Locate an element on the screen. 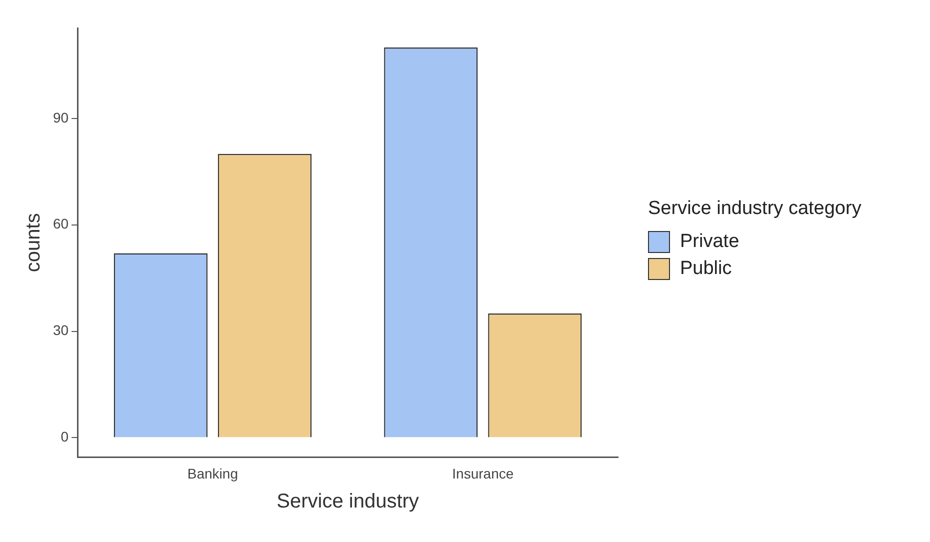 This screenshot has width=930, height=542. x-tick-label: Banking is located at coordinates (212, 473).